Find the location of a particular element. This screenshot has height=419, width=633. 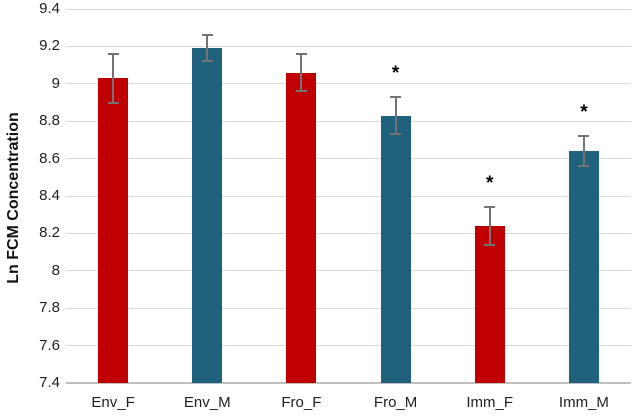

bar-env_f is located at coordinates (113, 230).